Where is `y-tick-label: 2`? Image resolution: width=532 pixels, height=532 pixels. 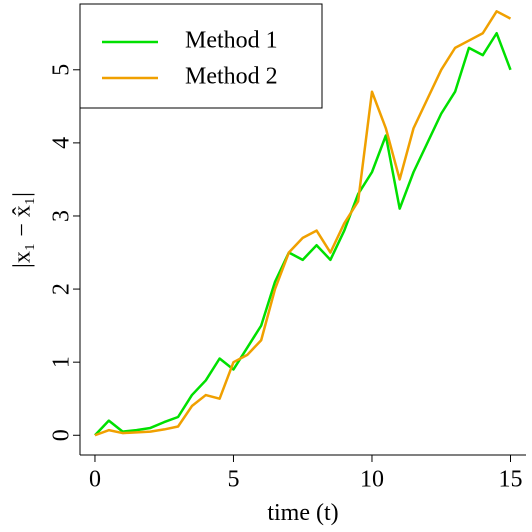 y-tick-label: 2 is located at coordinates (62, 289).